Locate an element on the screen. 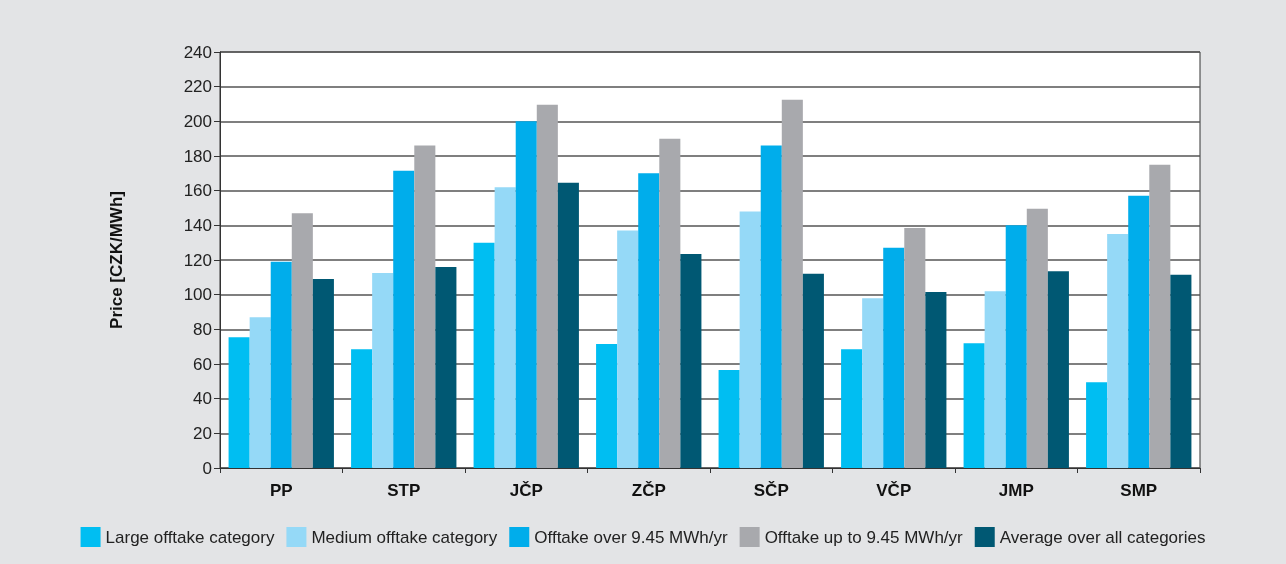 This screenshot has height=564, width=1286. y-tick-label: 140 is located at coordinates (197, 225).